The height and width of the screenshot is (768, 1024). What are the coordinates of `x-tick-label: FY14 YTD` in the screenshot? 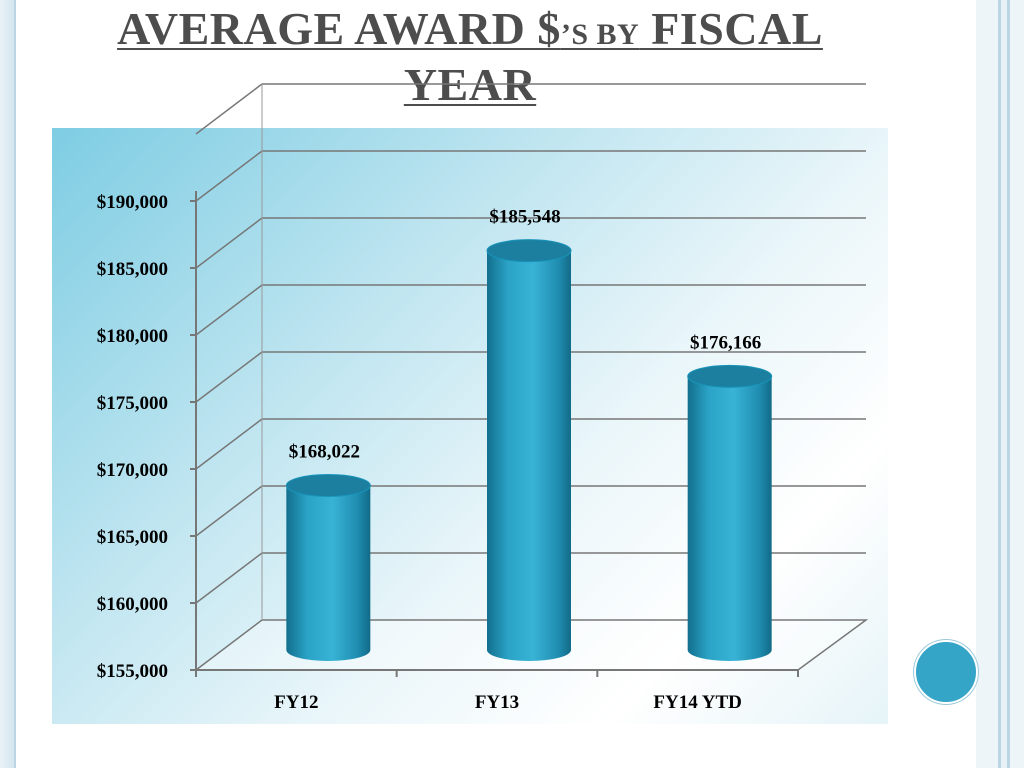 It's located at (697, 702).